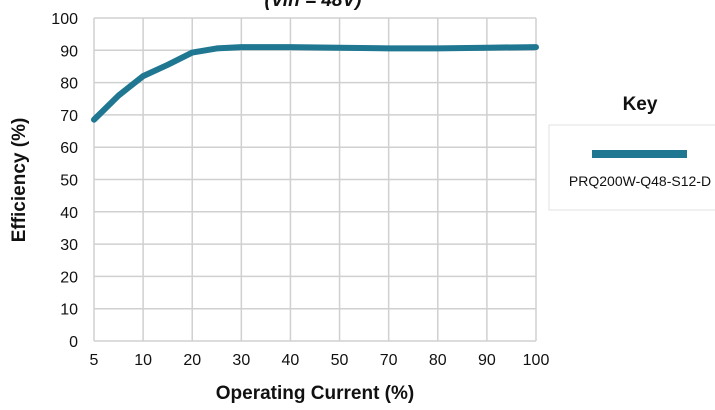 This screenshot has height=410, width=715. Describe the element at coordinates (69, 181) in the screenshot. I see `y-tick-label: 50` at that location.